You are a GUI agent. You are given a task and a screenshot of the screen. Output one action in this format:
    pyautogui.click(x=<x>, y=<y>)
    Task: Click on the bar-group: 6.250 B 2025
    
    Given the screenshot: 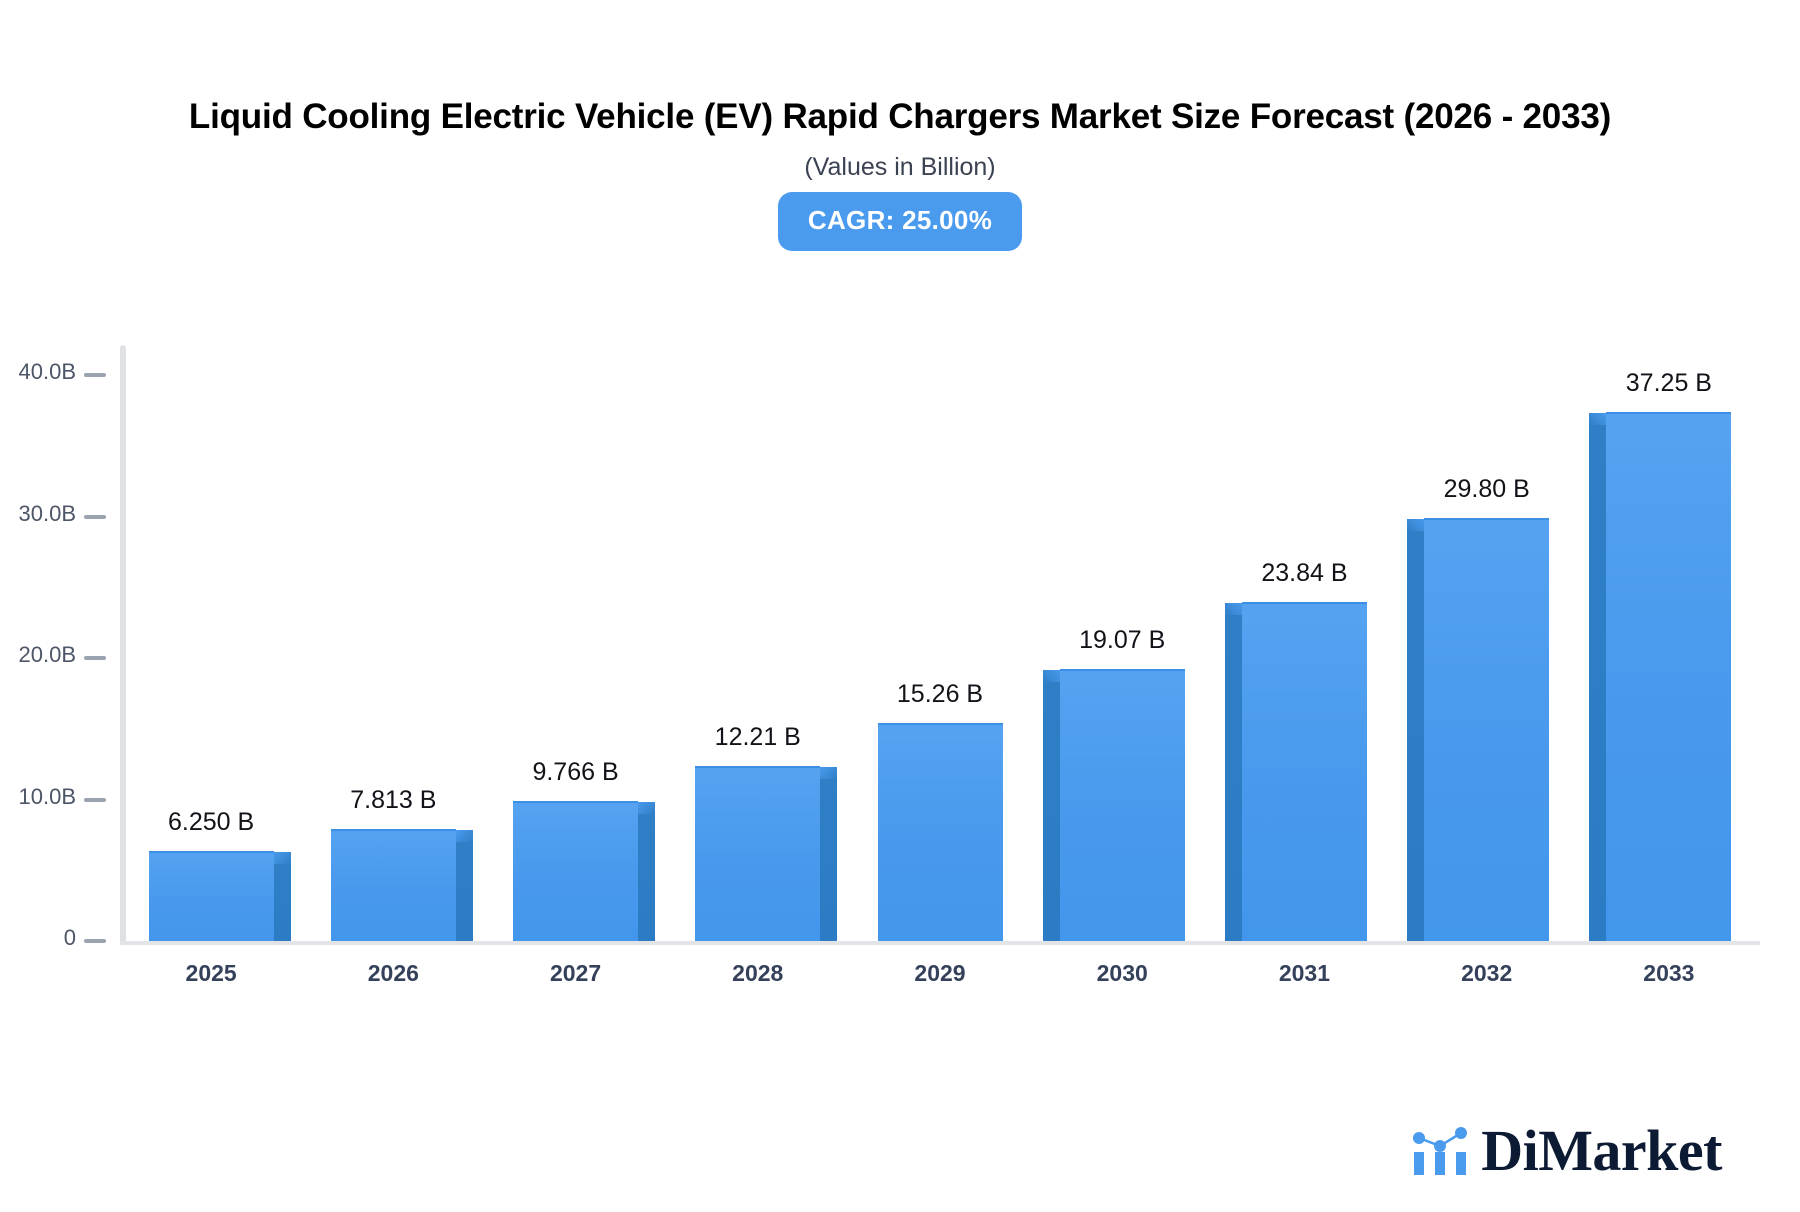 What is the action you would take?
    pyautogui.click(x=219, y=663)
    